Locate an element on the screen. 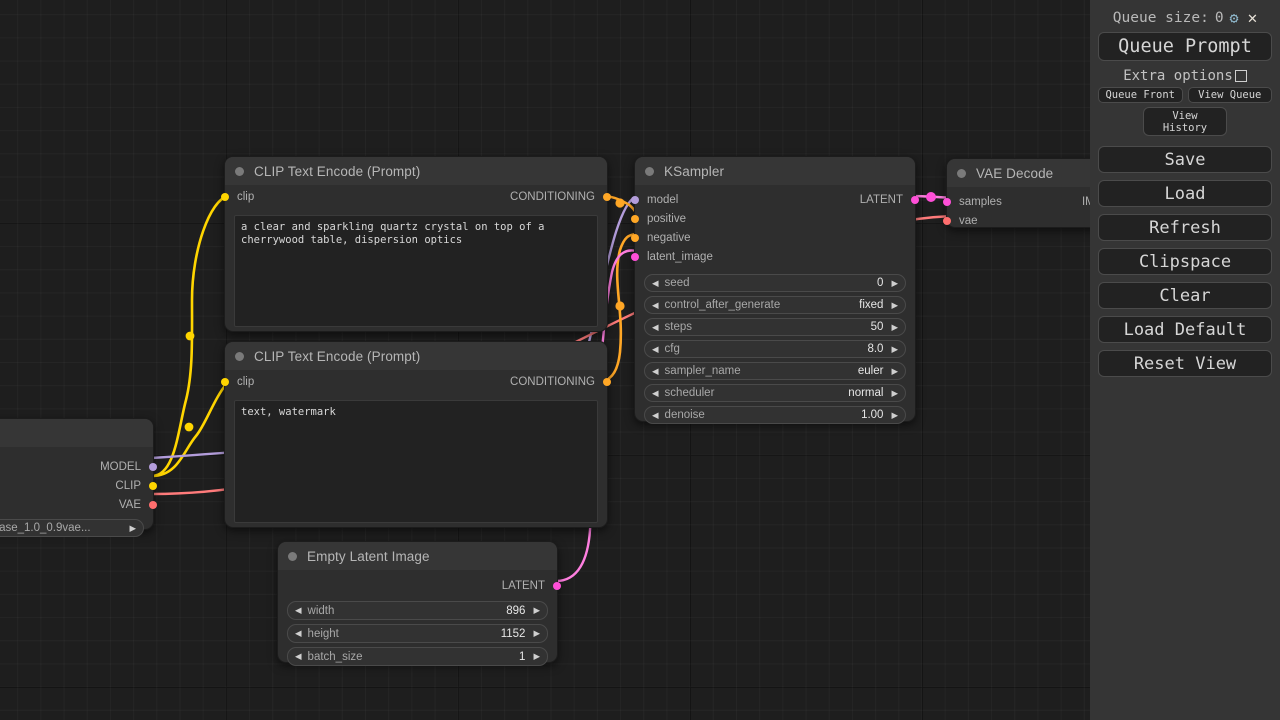 This screenshot has height=720, width=1280. load-default-button: Load Default is located at coordinates (1185, 329).